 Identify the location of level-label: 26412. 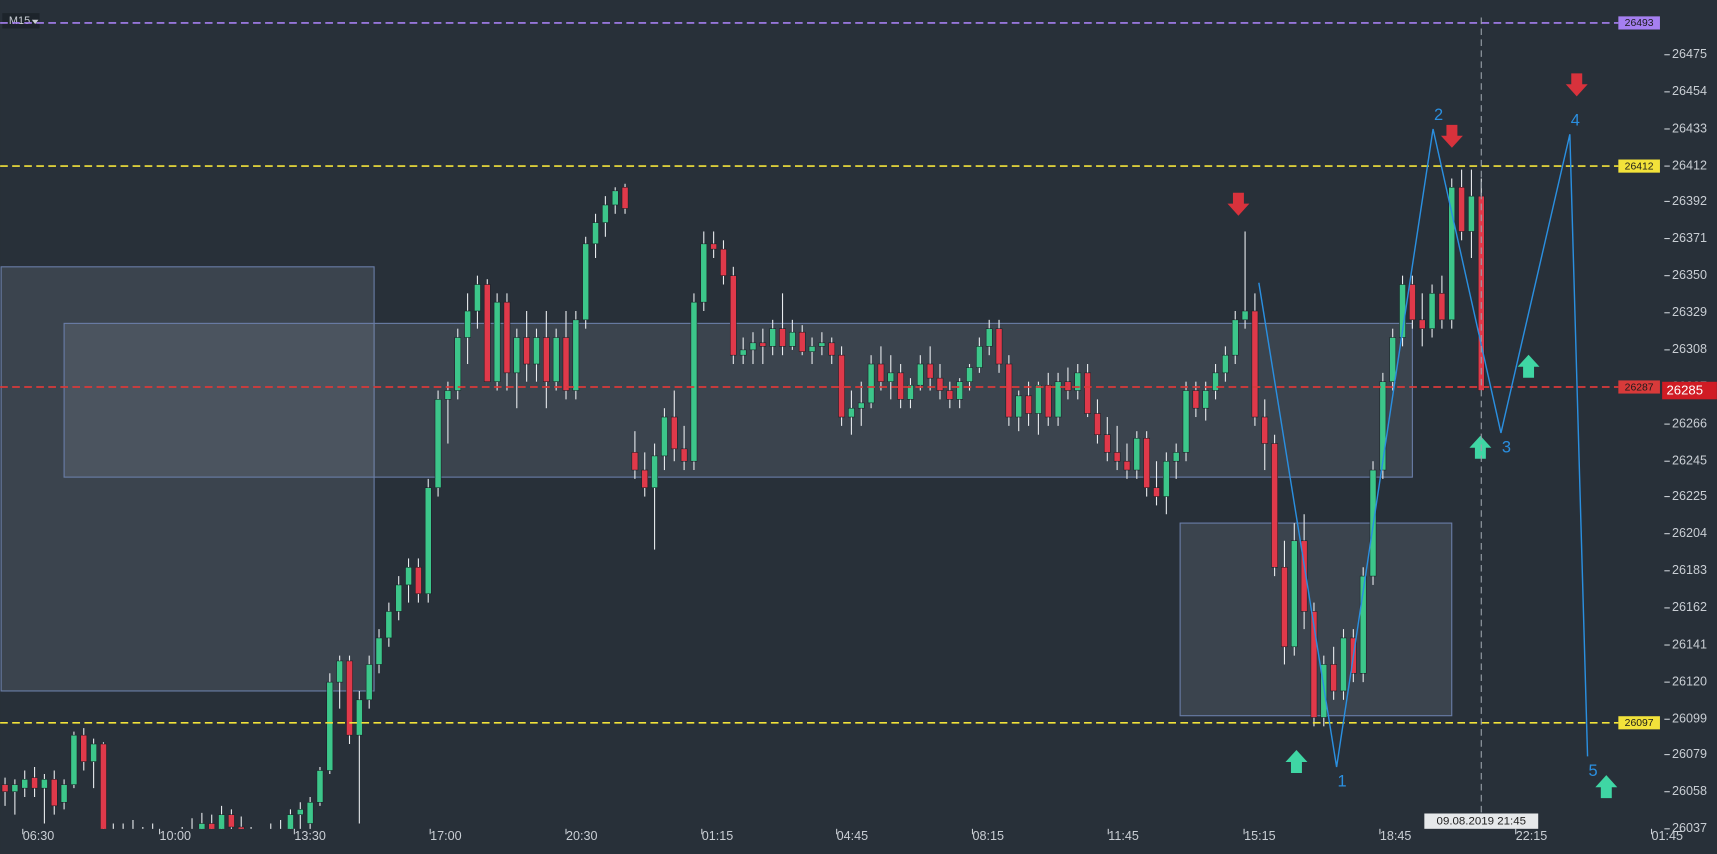
(1639, 166).